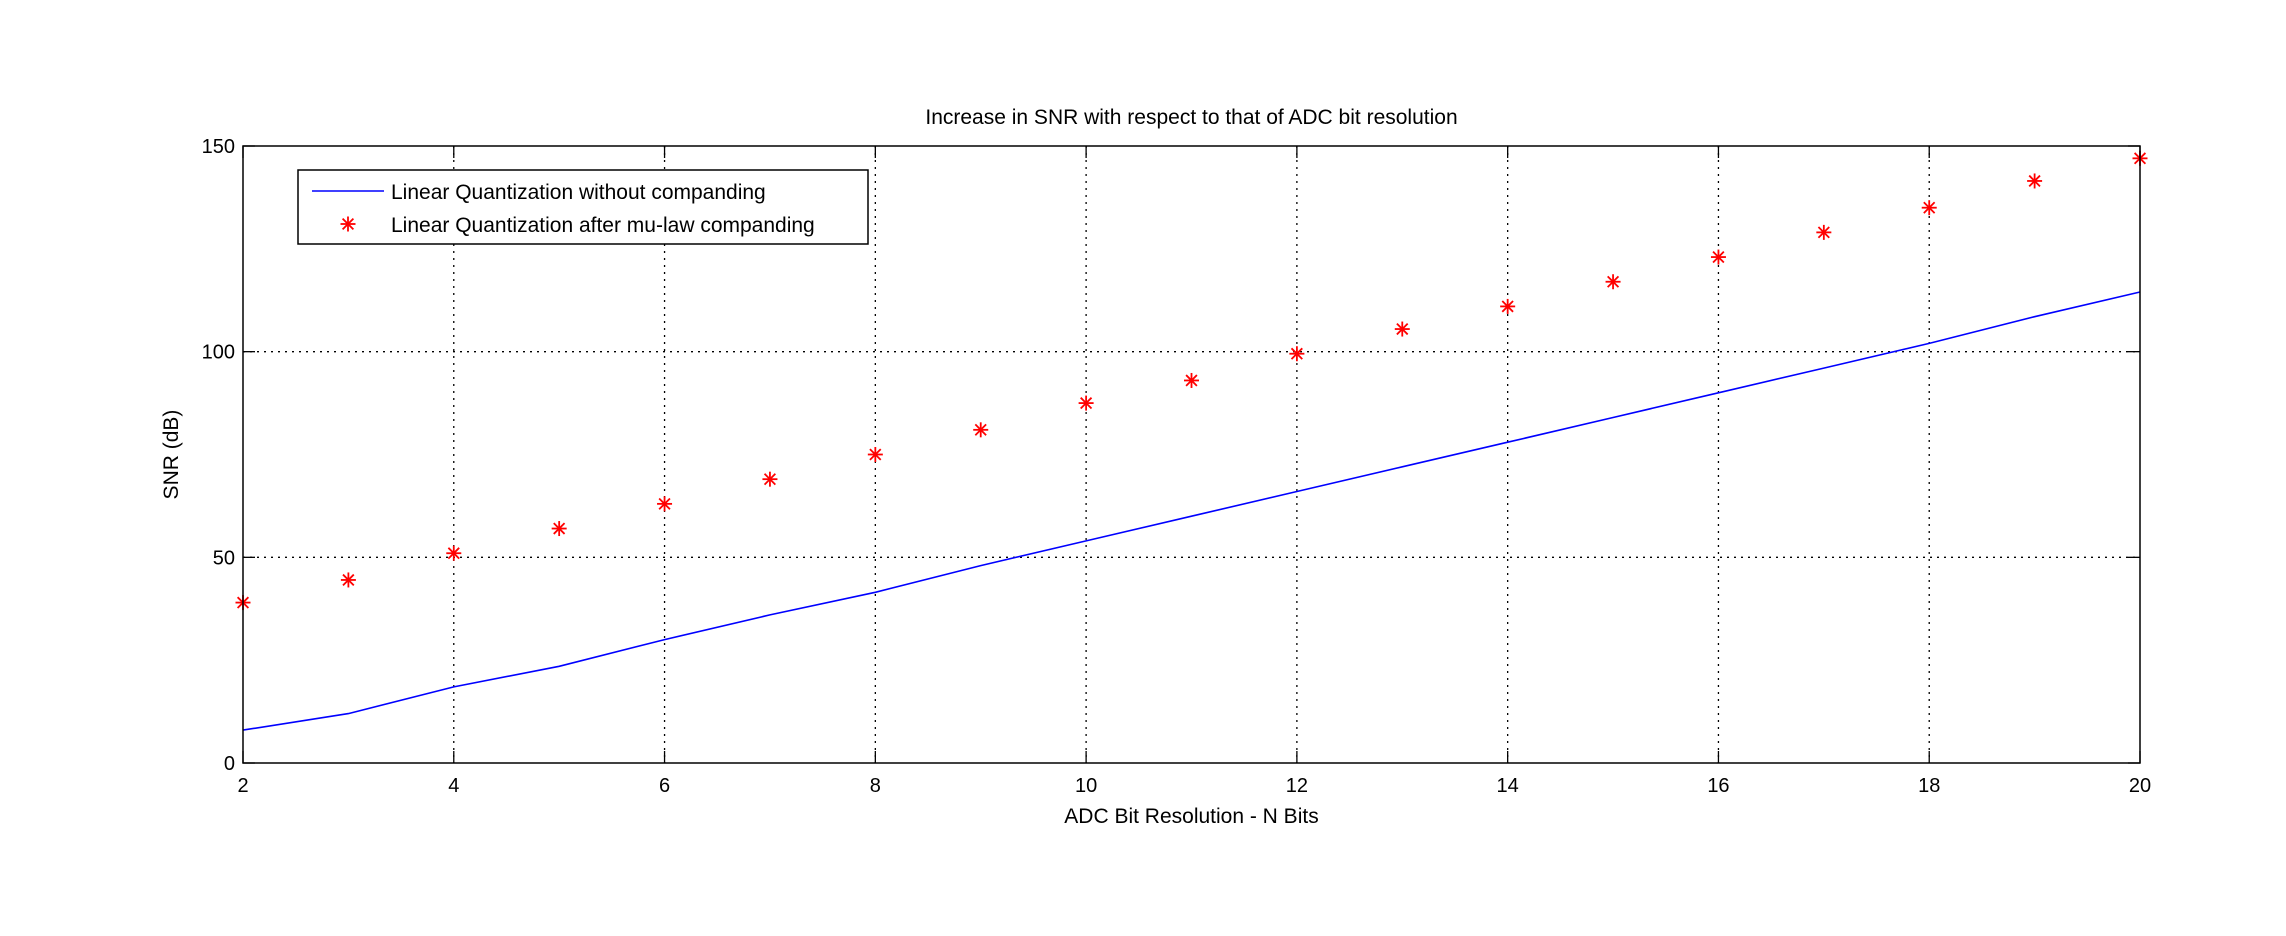 This screenshot has width=2286, height=936. I want to click on x-tick-label: 18, so click(1929, 786).